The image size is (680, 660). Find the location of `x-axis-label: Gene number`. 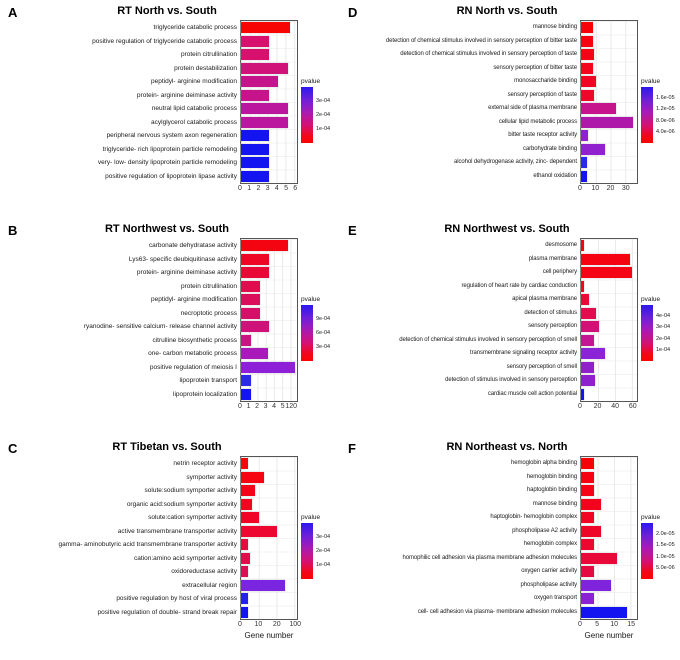

x-axis-label: Gene number is located at coordinates (269, 635).